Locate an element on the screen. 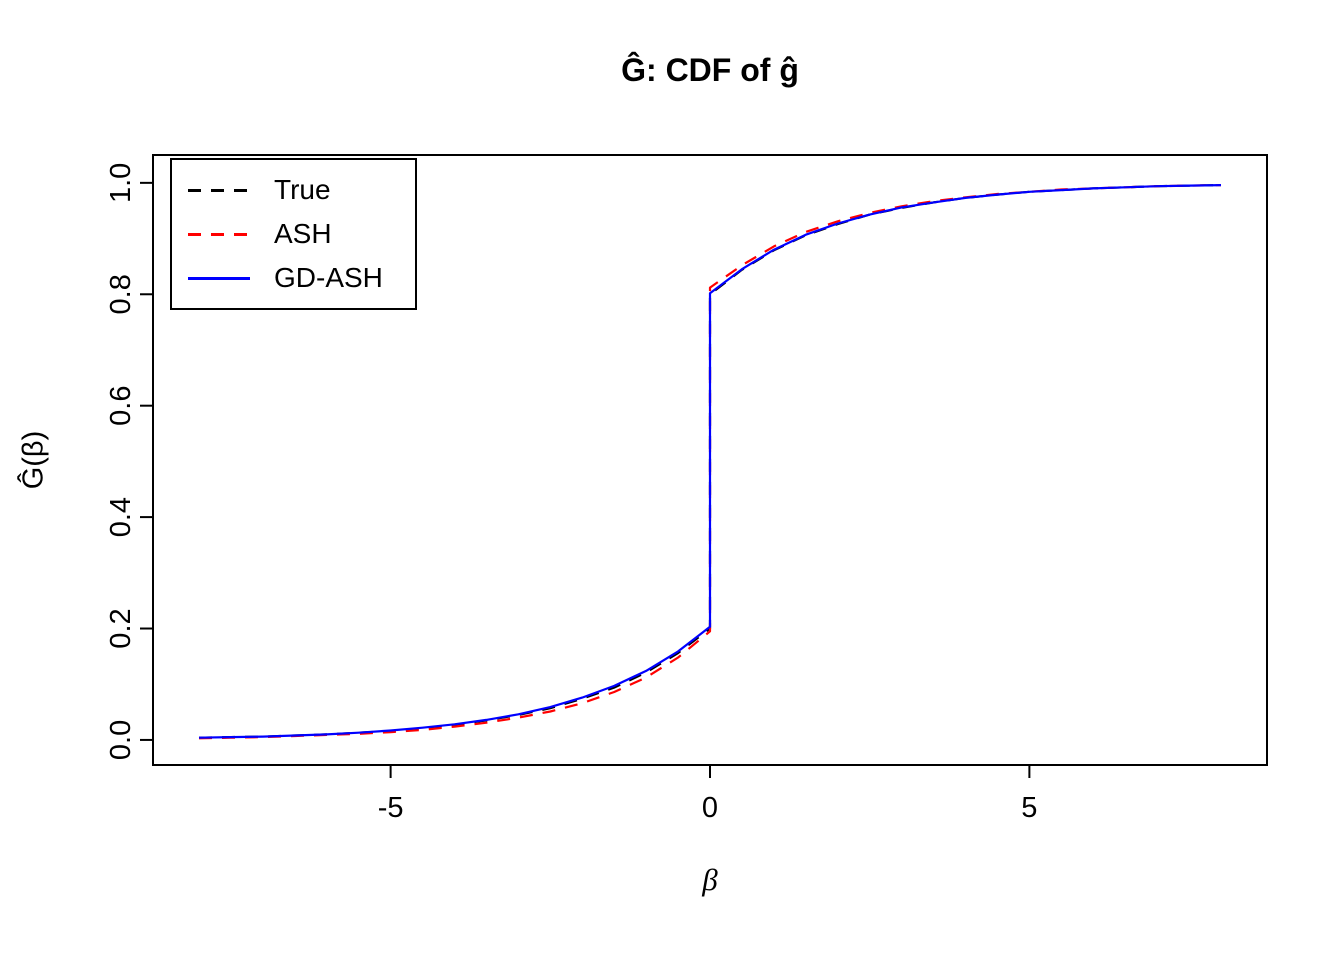 This screenshot has width=1344, height=960. y-axis-label: Ĝ(β) is located at coordinates (33, 460).